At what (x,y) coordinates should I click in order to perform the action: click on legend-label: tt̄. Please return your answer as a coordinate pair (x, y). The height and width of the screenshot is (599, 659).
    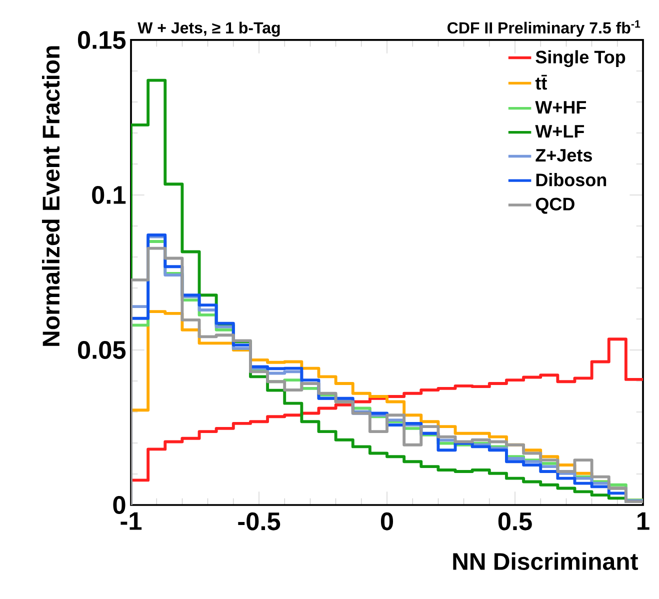
    Looking at the image, I should click on (541, 82).